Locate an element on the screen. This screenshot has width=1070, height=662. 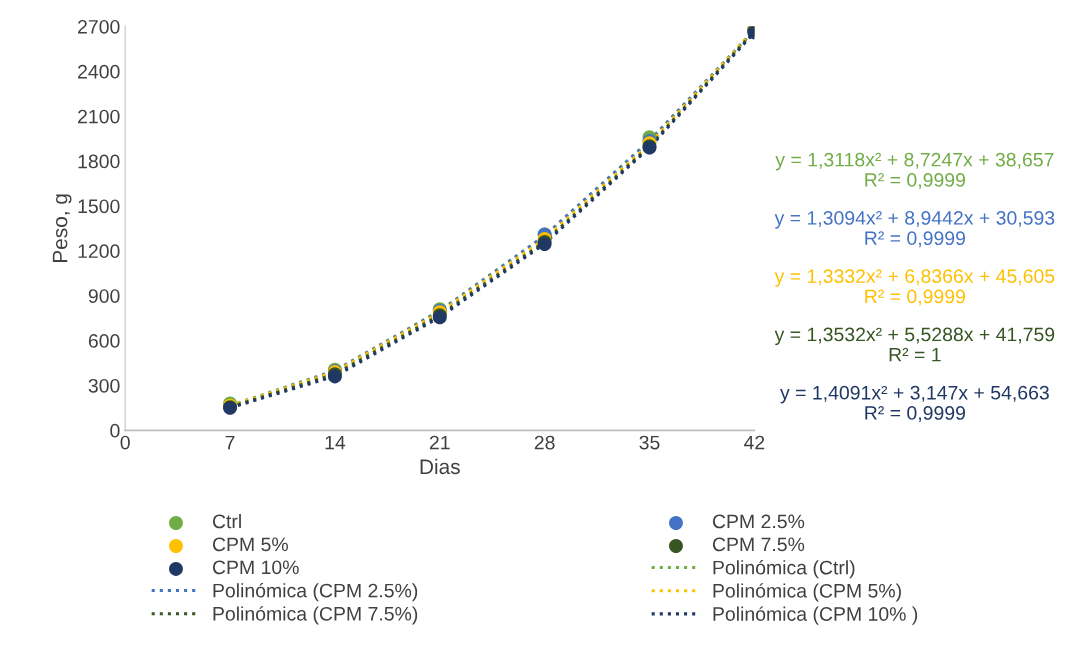
legend-label: Polinómica (CPM 5%) is located at coordinates (807, 592).